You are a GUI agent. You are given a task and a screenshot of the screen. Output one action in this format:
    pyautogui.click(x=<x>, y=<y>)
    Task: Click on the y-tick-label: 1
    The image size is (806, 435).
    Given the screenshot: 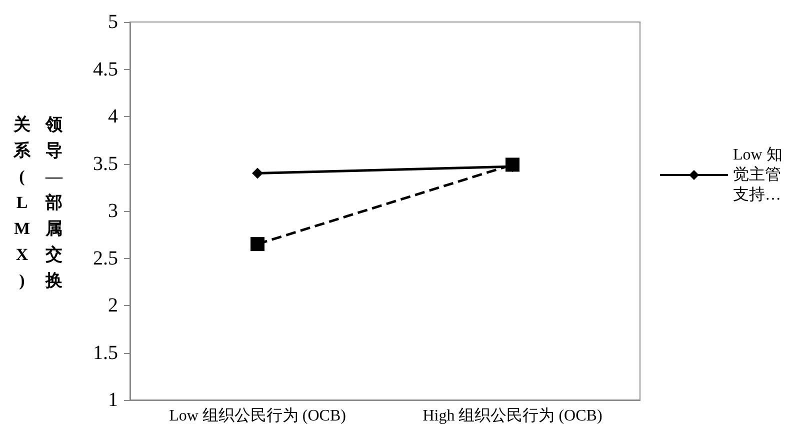 What is the action you would take?
    pyautogui.click(x=113, y=400)
    